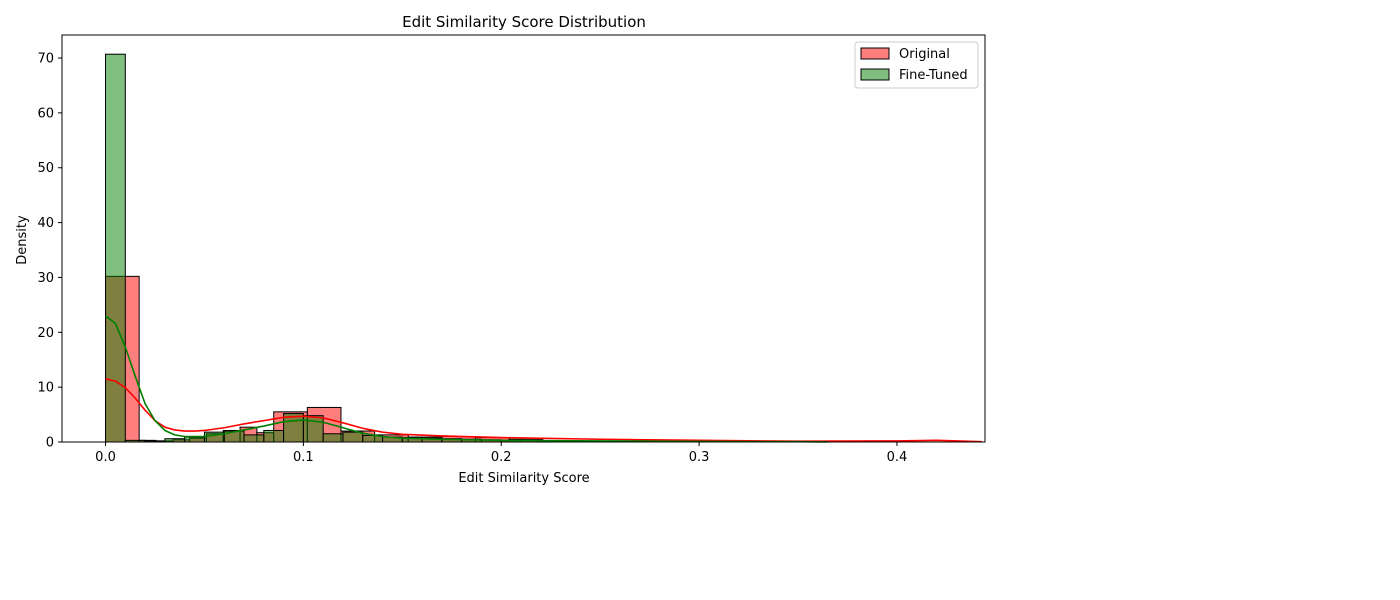 Image resolution: width=1400 pixels, height=600 pixels. I want to click on y-tick-label-0: 0, so click(50, 443).